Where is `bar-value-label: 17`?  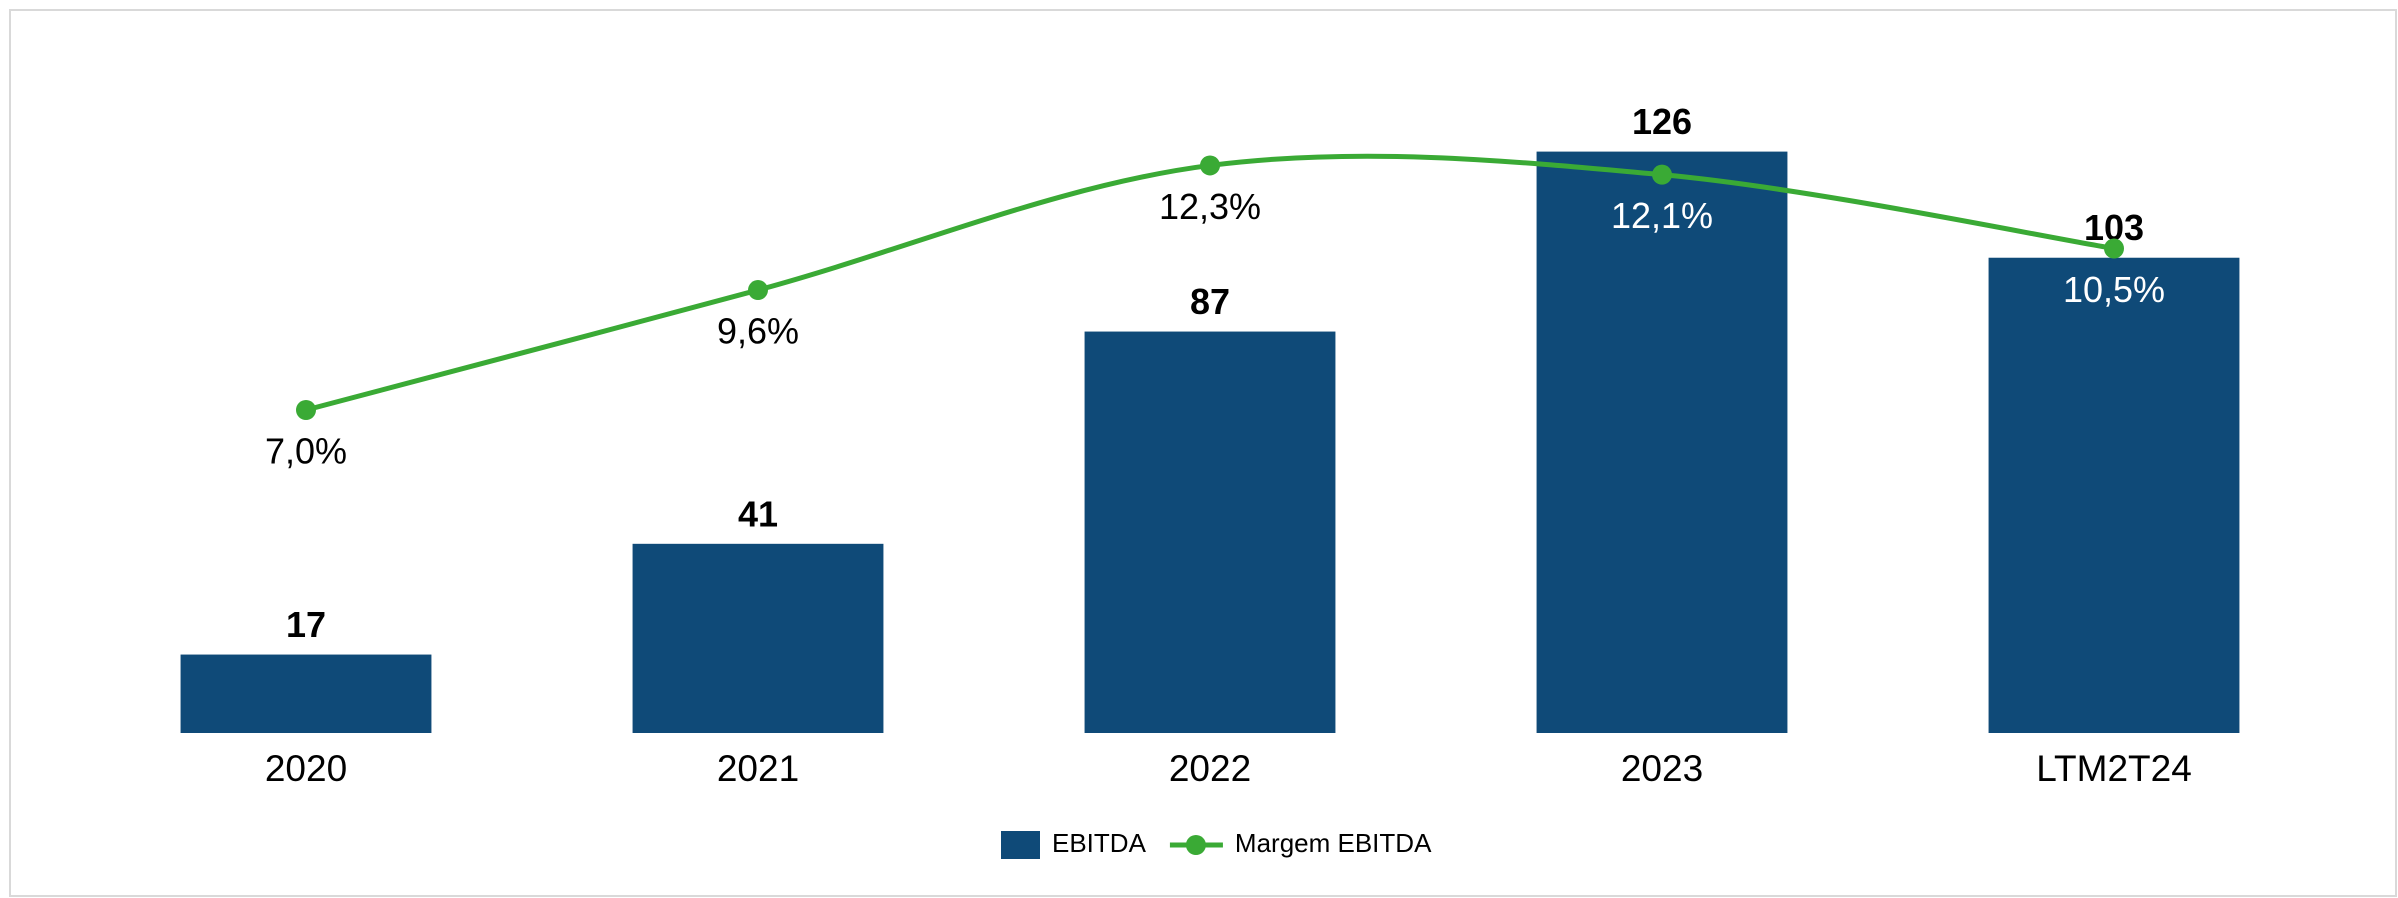 bar-value-label: 17 is located at coordinates (306, 624).